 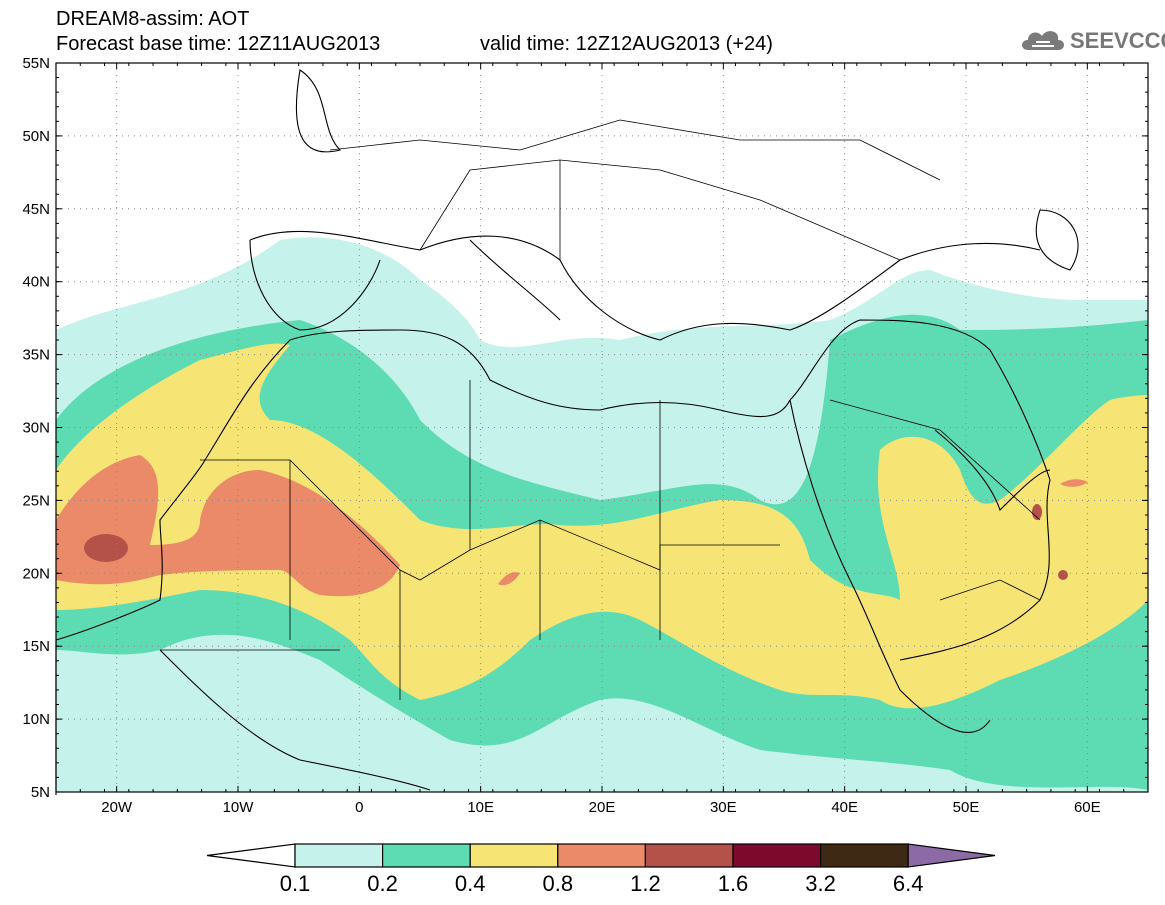 What do you see at coordinates (239, 807) in the screenshot?
I see `lon-label: 10W` at bounding box center [239, 807].